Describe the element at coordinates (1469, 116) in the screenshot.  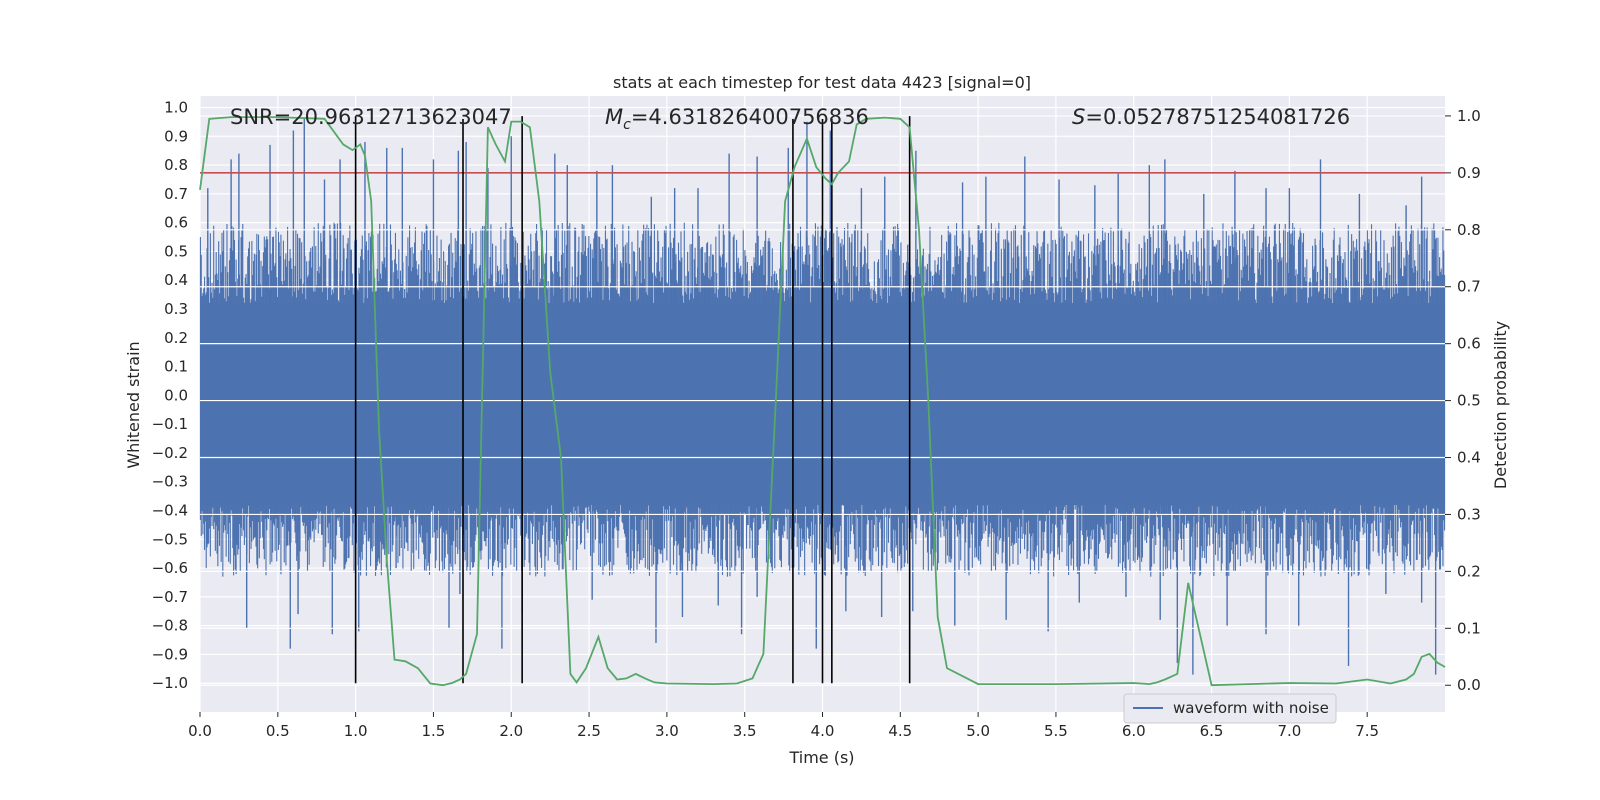
I see `y2-tick-label: 1.0` at that location.